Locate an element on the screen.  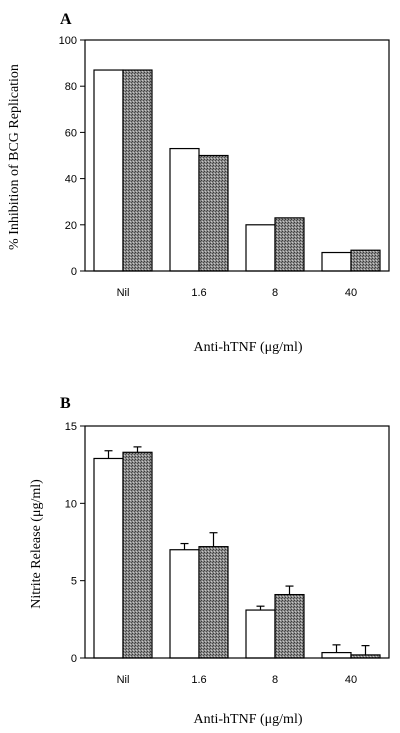
panel-b-y-tick-label: 15 is located at coordinates (71, 427).